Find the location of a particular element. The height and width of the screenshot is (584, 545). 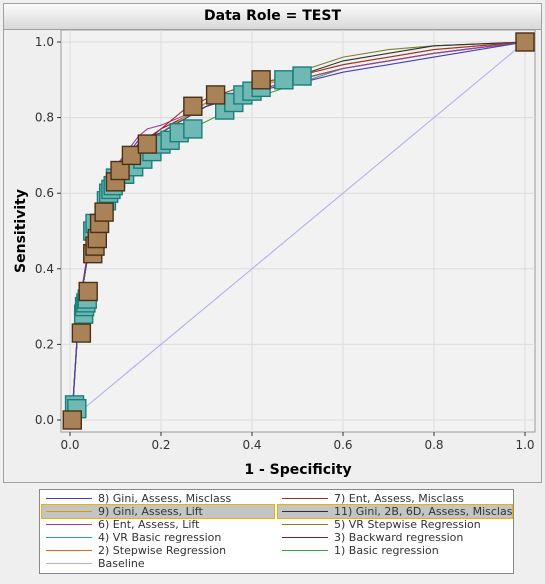

legend-label: 7) Ent, Assess, Misclass is located at coordinates (399, 498).